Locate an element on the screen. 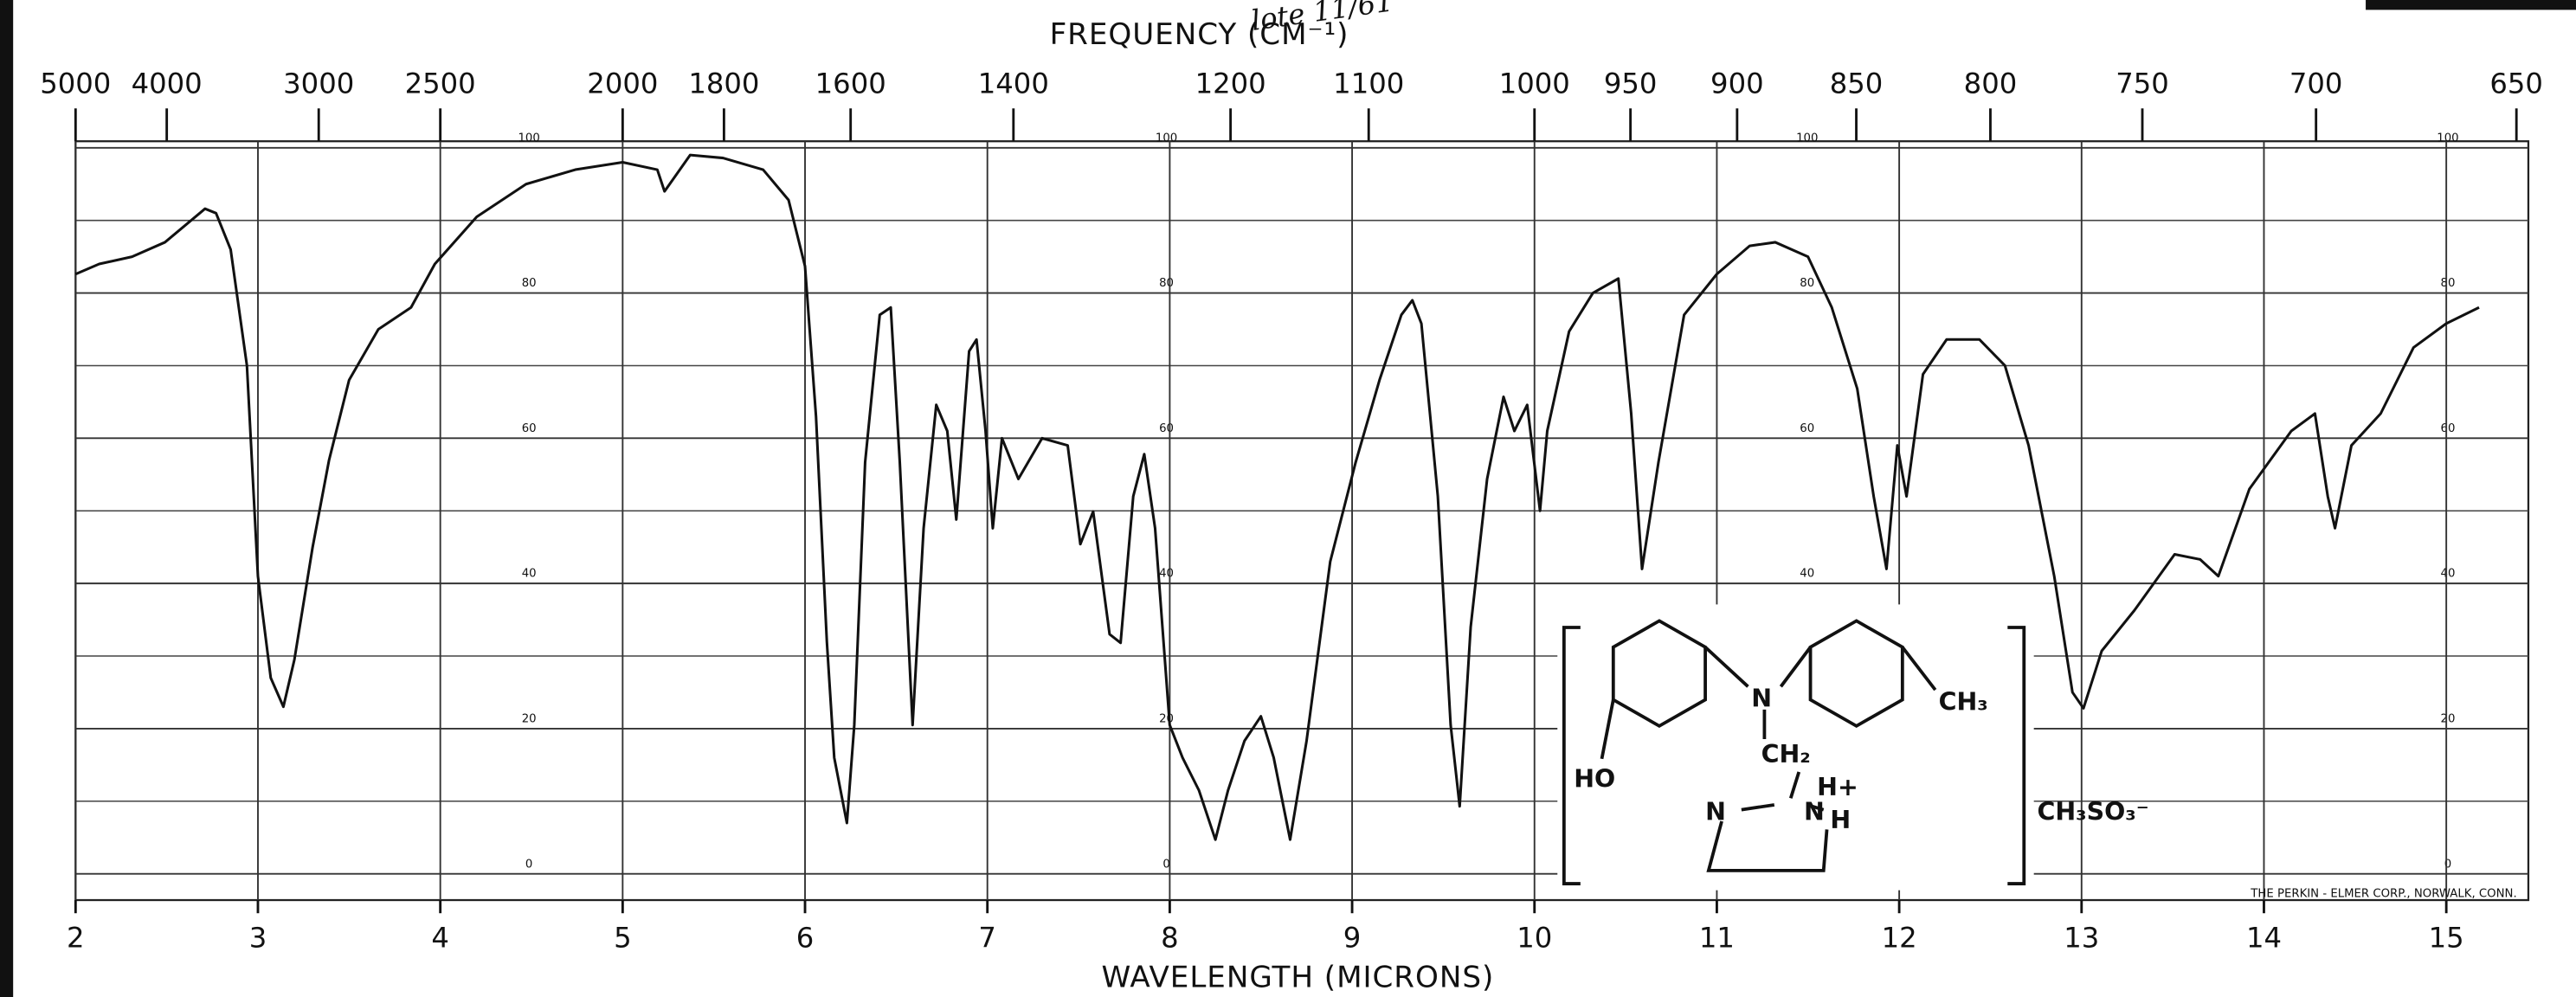 The image size is (2576, 997). x-tick-label: 8 is located at coordinates (1170, 938).